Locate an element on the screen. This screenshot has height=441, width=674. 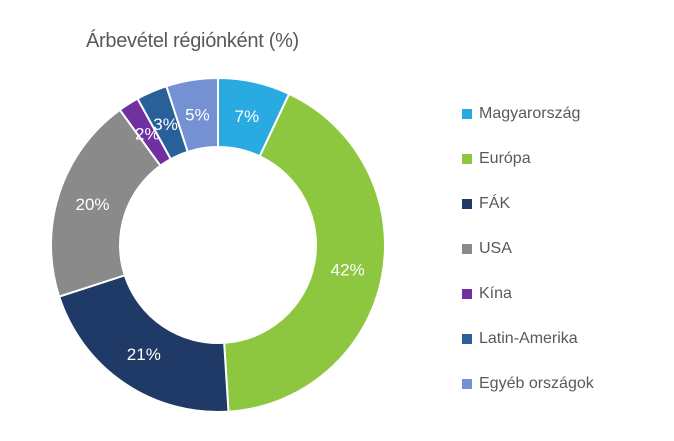
donut-slice-egyéb-országok is located at coordinates (192, 115).